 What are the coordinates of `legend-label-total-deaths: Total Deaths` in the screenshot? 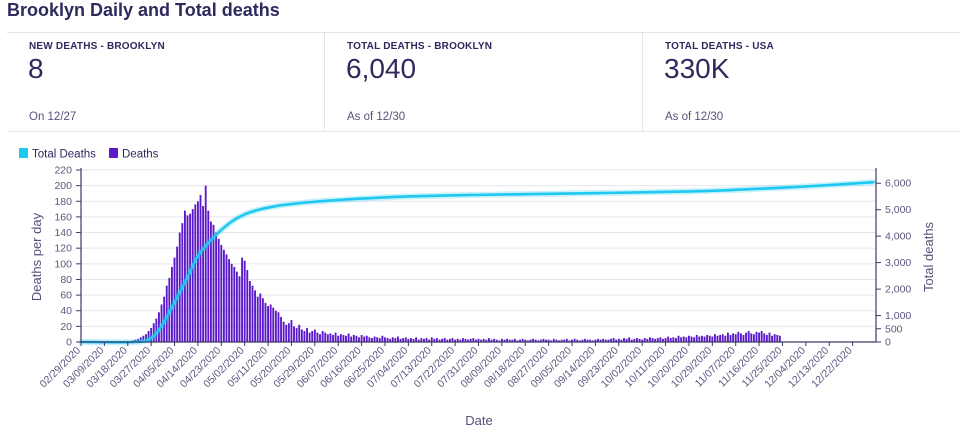 It's located at (64, 155).